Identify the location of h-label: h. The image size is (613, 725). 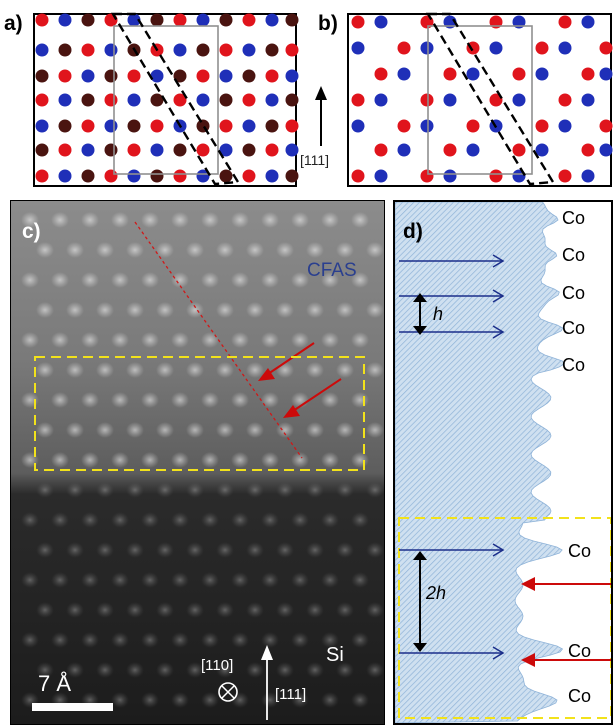
(438, 314).